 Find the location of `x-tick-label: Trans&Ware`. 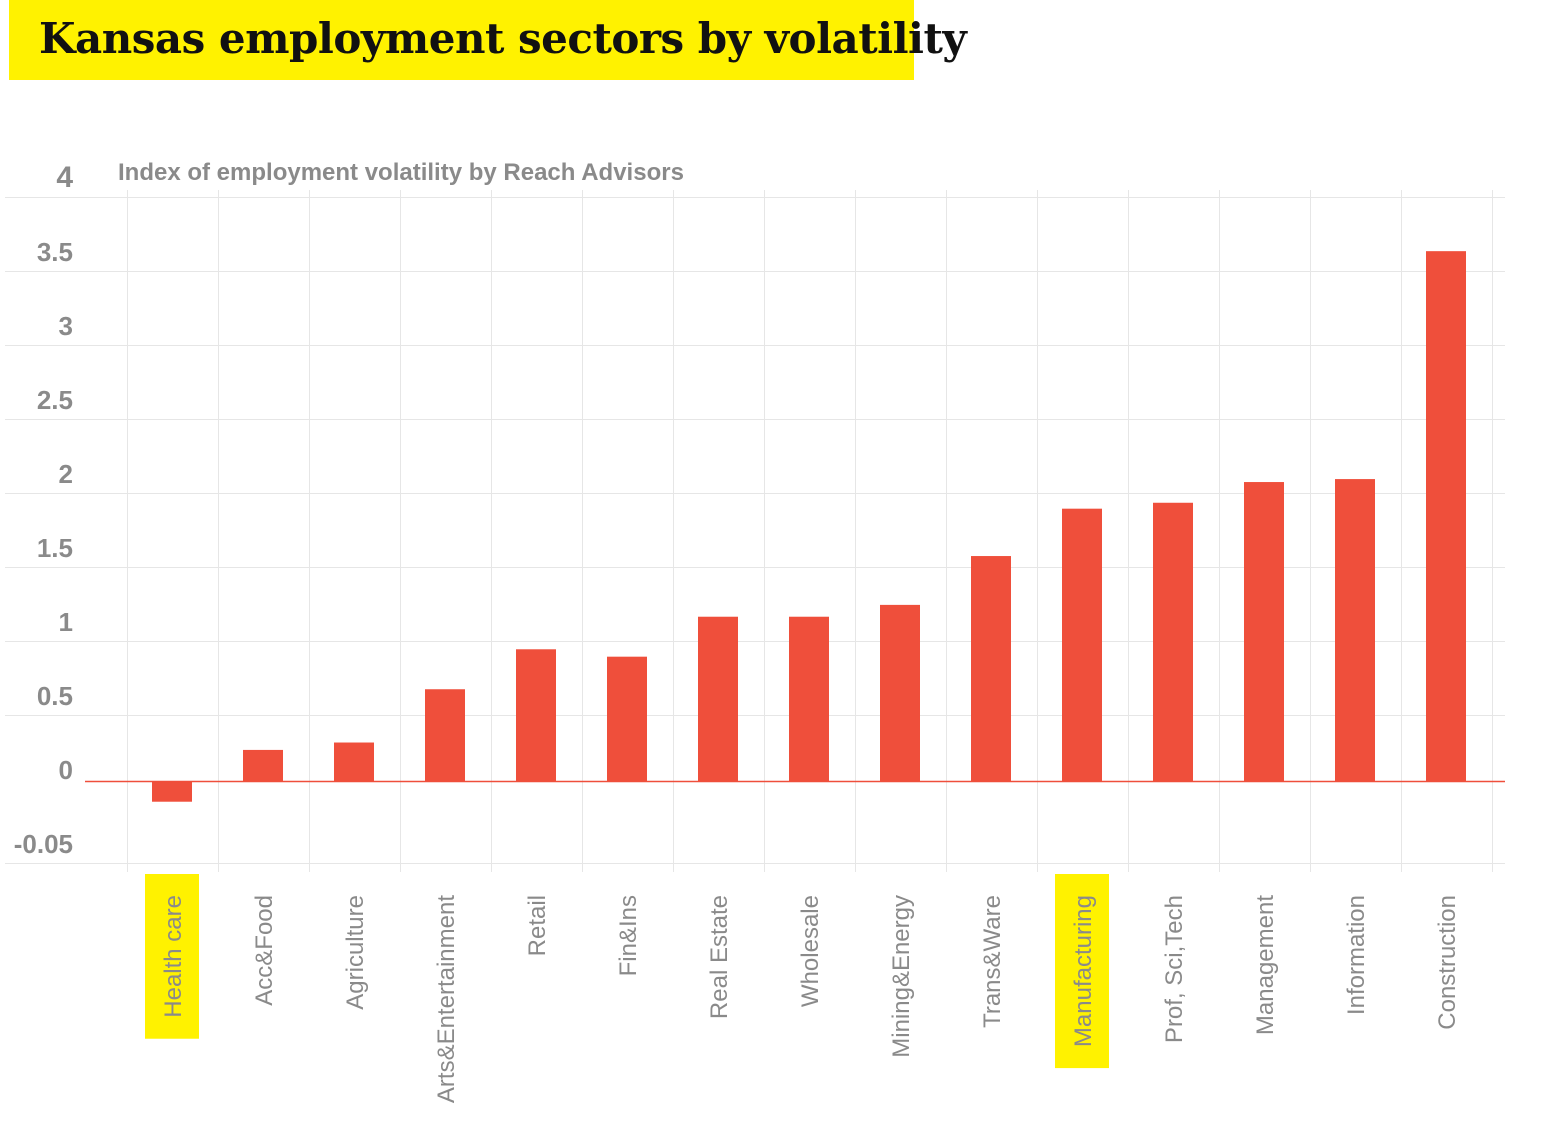

x-tick-label: Trans&Ware is located at coordinates (992, 961).